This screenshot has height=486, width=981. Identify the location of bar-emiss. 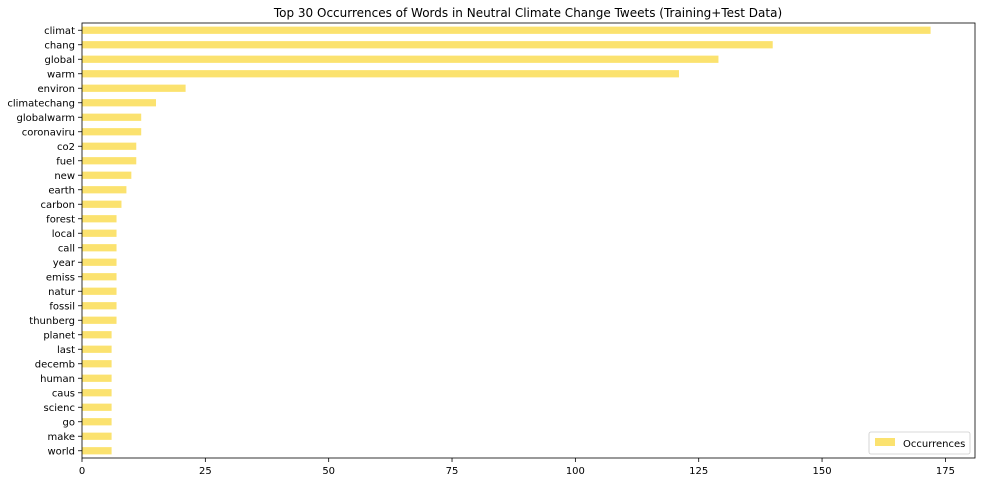
(99, 277).